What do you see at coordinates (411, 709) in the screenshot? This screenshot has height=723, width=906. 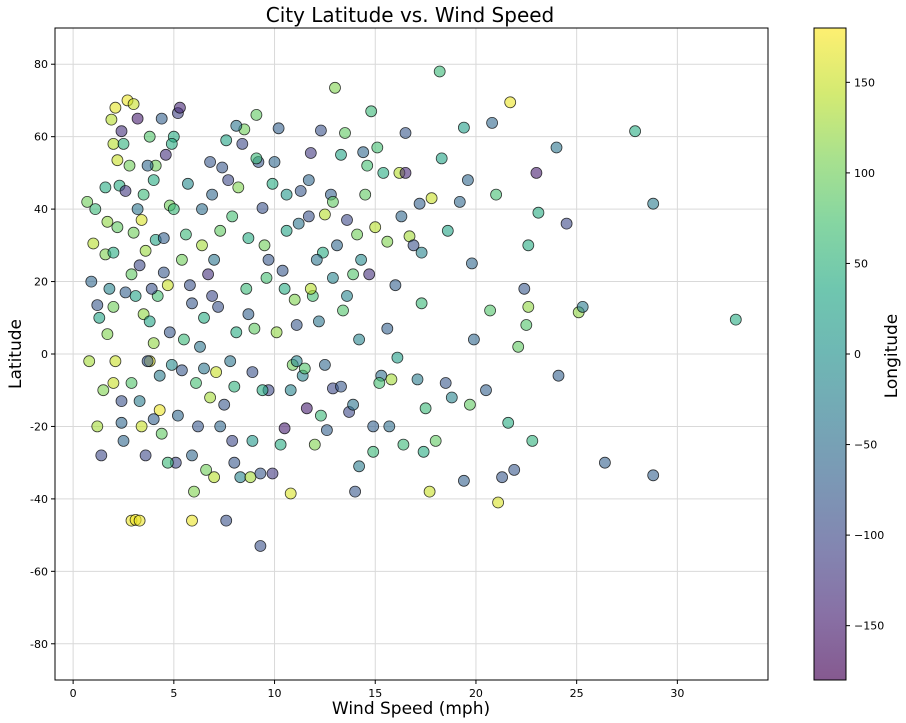 I see `x-axis-label: Wind Speed (mph)` at bounding box center [411, 709].